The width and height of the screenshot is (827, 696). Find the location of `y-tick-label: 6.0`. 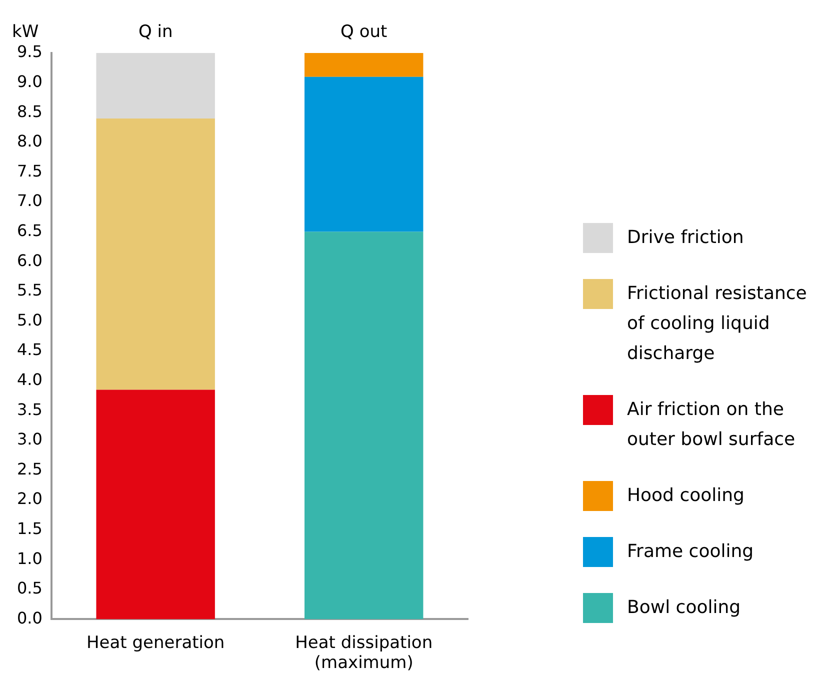

y-tick-label: 6.0 is located at coordinates (29, 260).